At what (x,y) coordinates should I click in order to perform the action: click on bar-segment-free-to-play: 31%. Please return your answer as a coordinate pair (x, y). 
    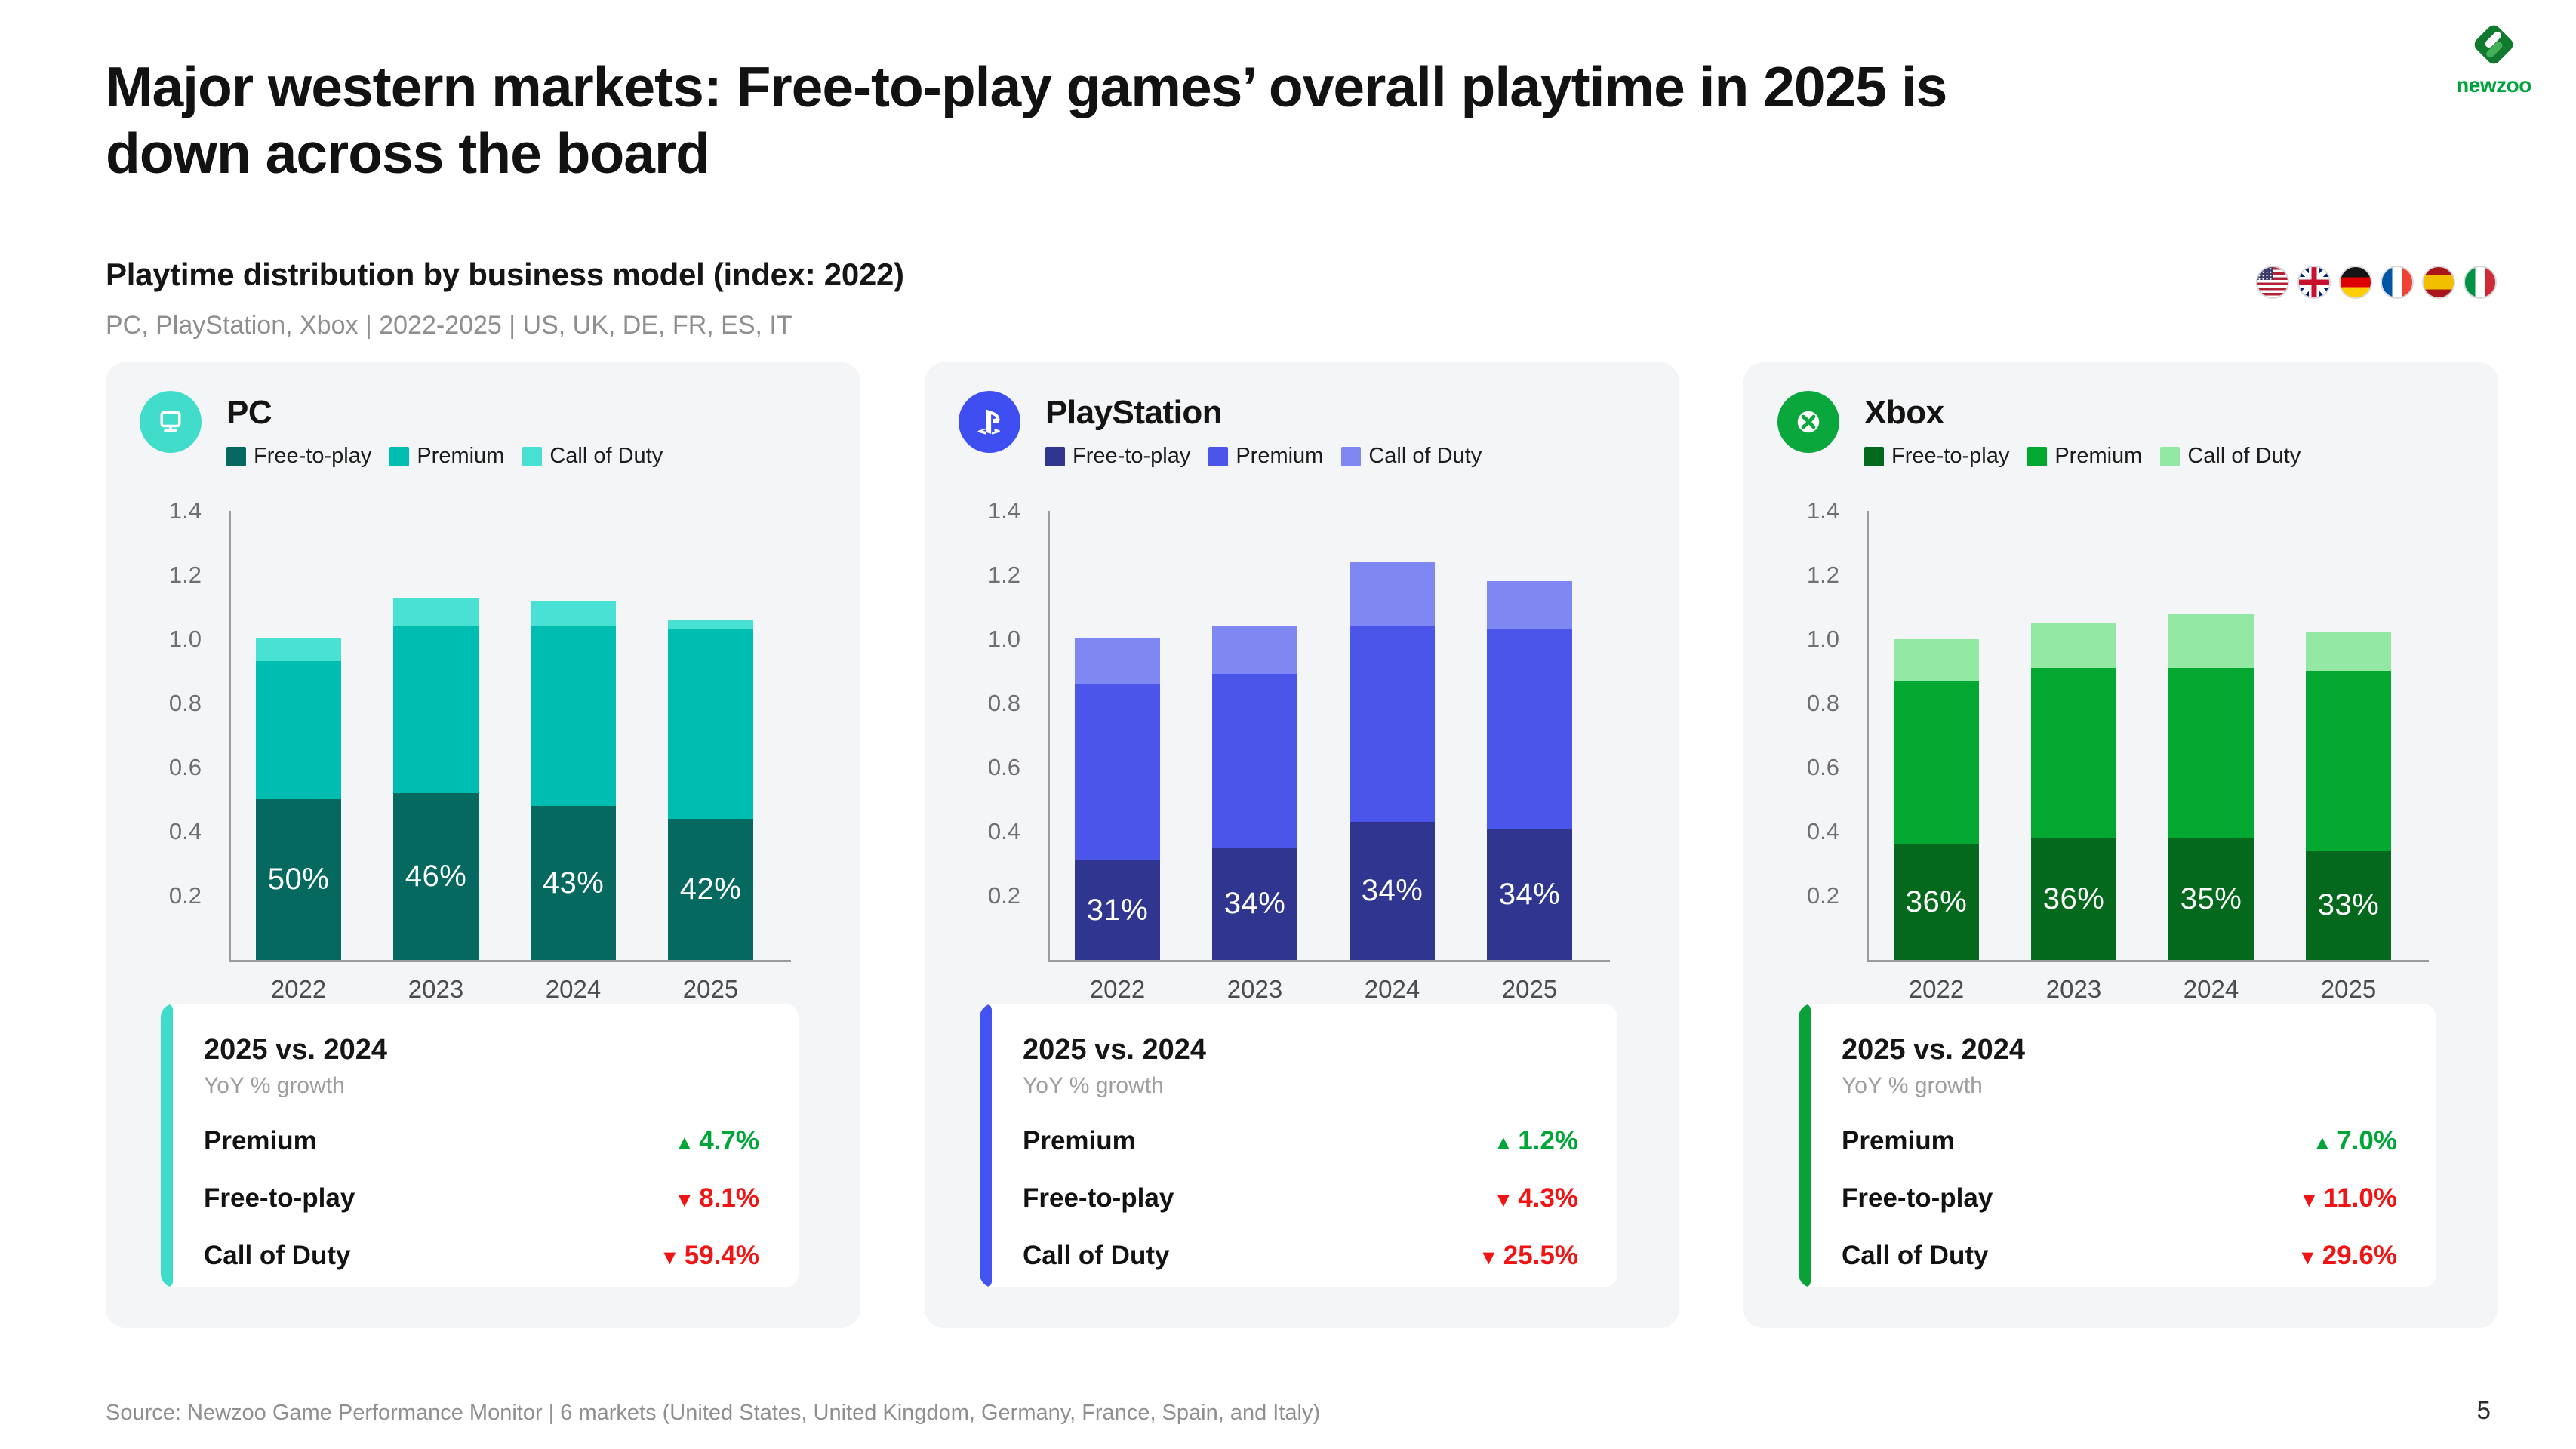
    Looking at the image, I should click on (1117, 910).